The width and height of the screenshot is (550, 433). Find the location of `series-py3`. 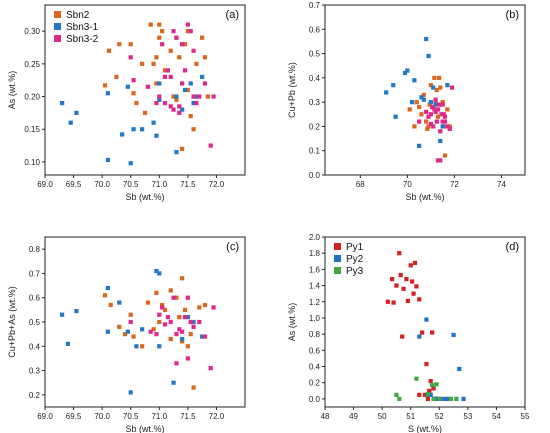

series-py3 is located at coordinates (426, 389).